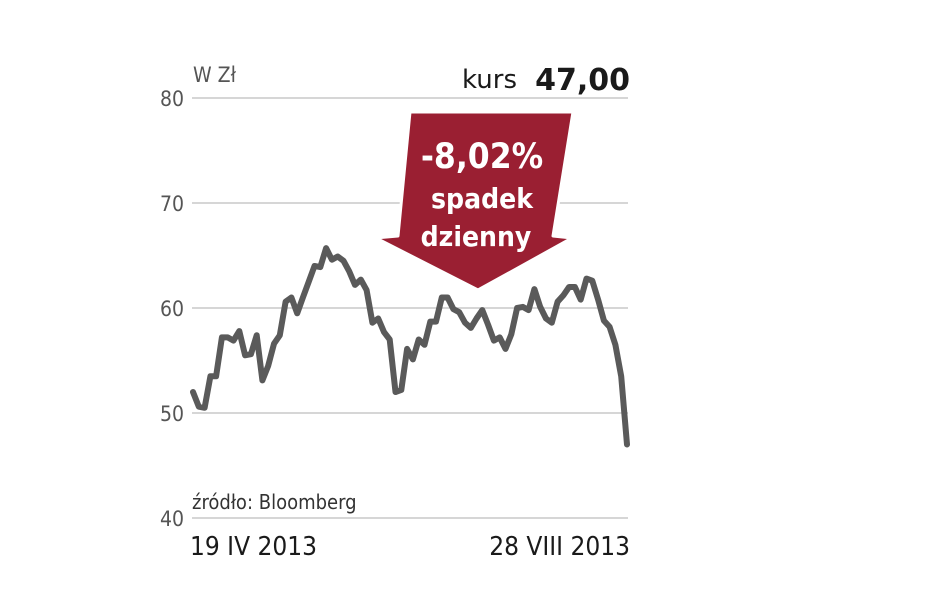  Describe the element at coordinates (582, 80) in the screenshot. I see `kurs-value: 47,00` at that location.